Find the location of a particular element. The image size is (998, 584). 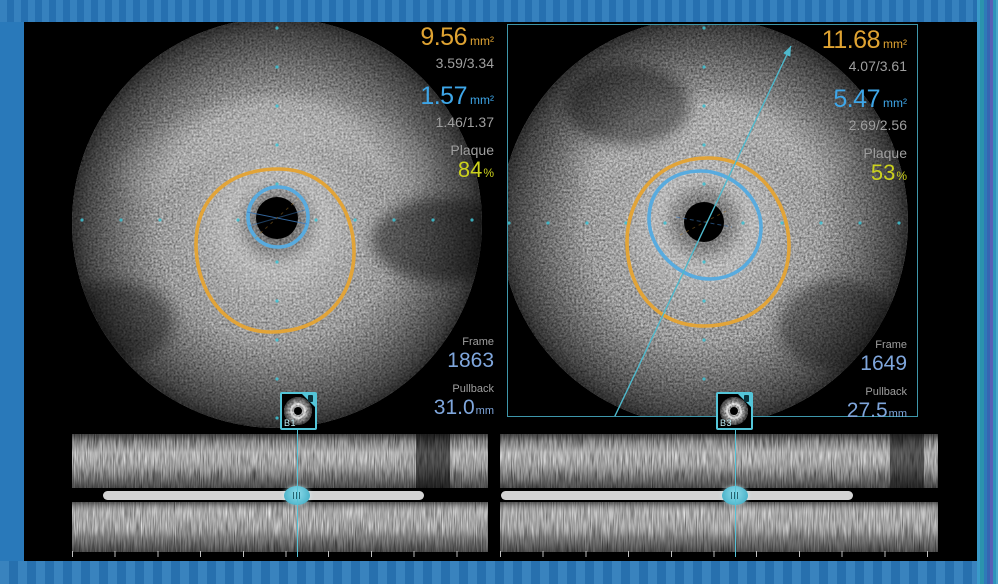

vessel-area-row: 9.56 mm² is located at coordinates (457, 39).